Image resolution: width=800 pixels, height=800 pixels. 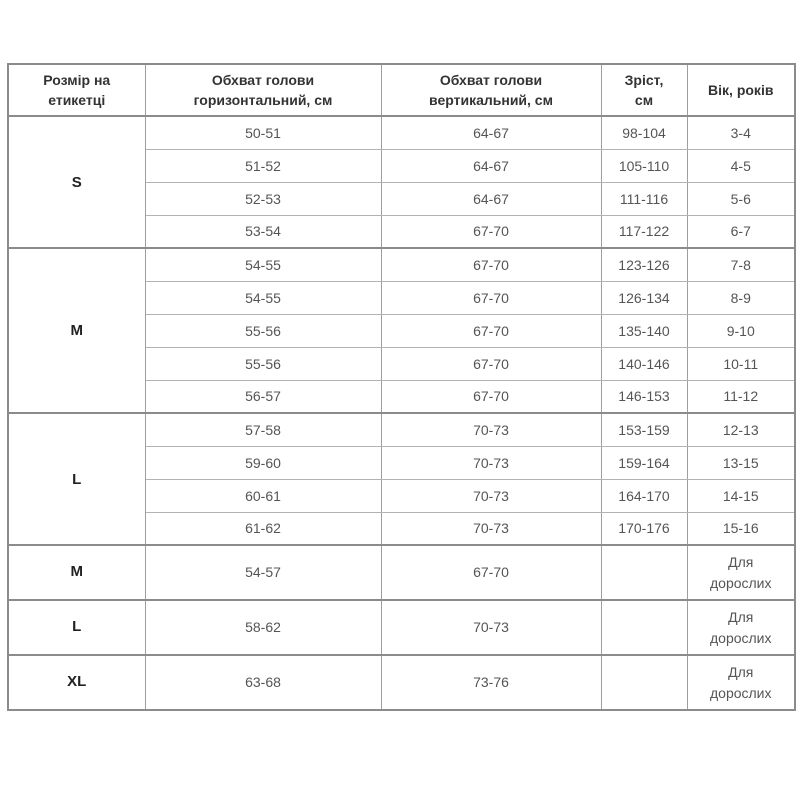 I want to click on header-cell-height: Зріст, см, so click(x=644, y=90).